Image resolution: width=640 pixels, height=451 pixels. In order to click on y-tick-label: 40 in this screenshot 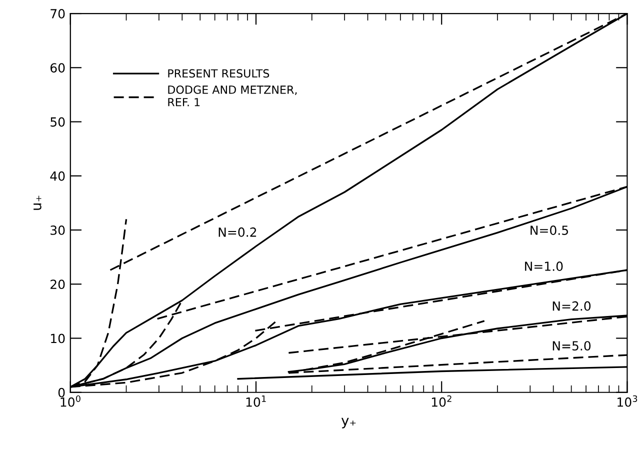, I will do `click(57, 176)`.